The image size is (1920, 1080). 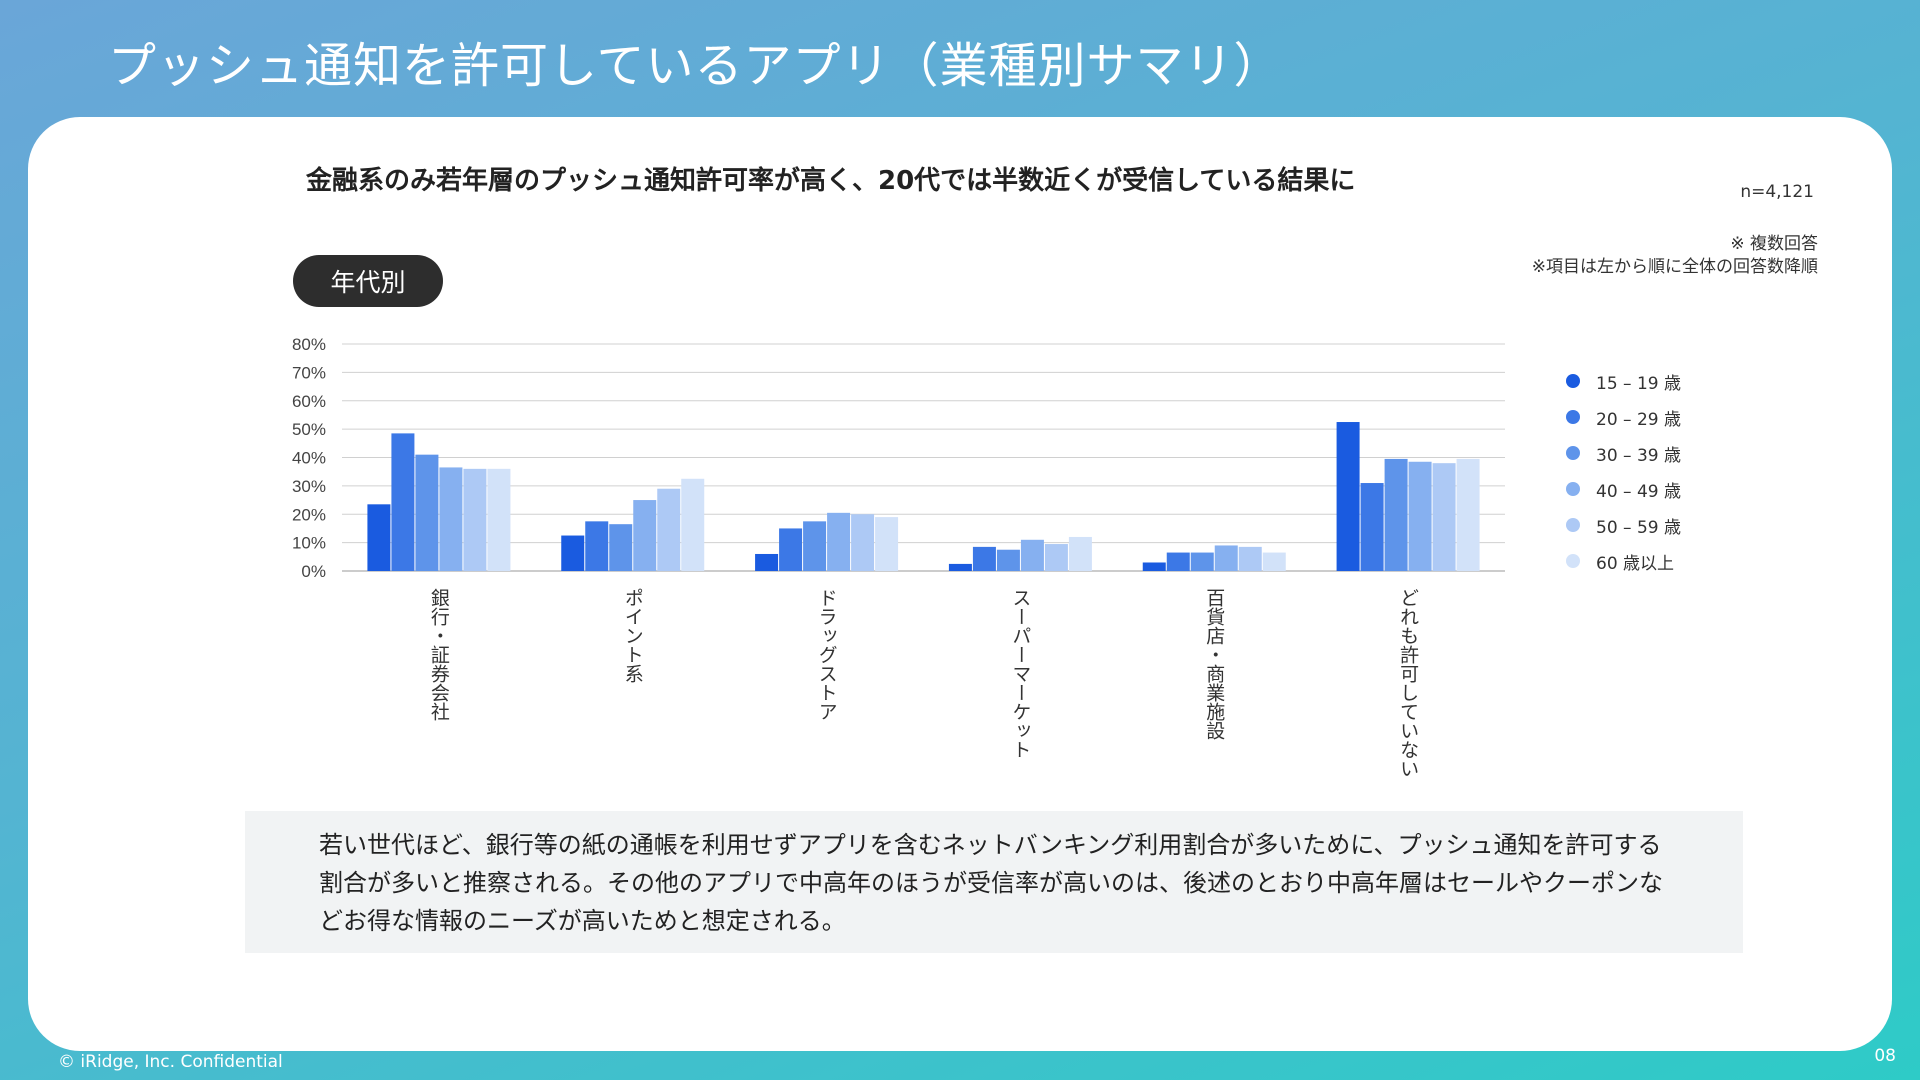 What do you see at coordinates (309, 543) in the screenshot?
I see `y-tick-label: 10%` at bounding box center [309, 543].